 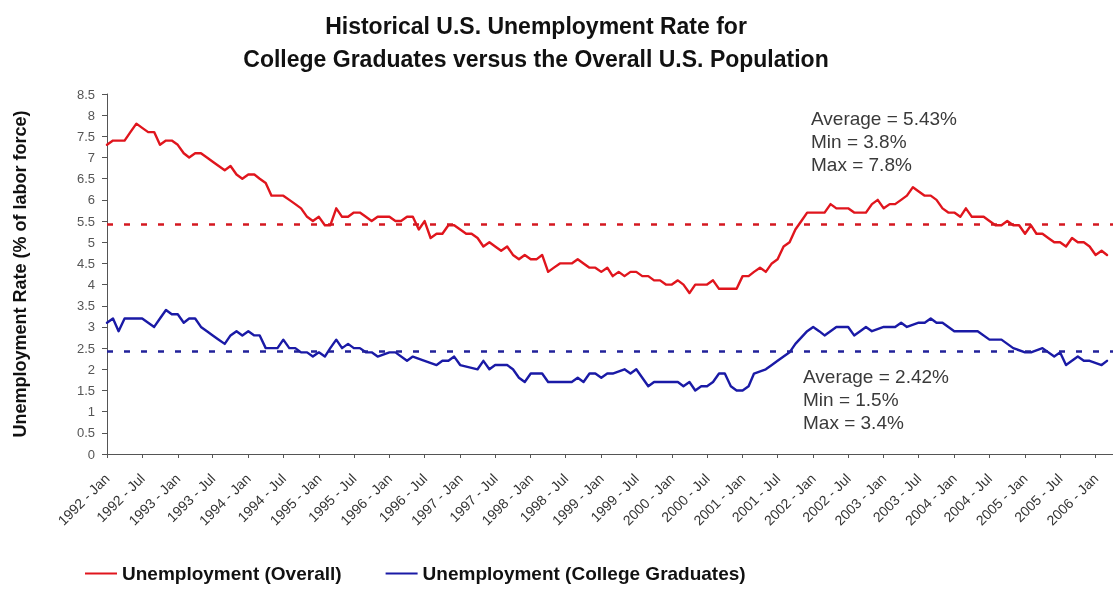 I want to click on line-series, so click(x=607, y=350).